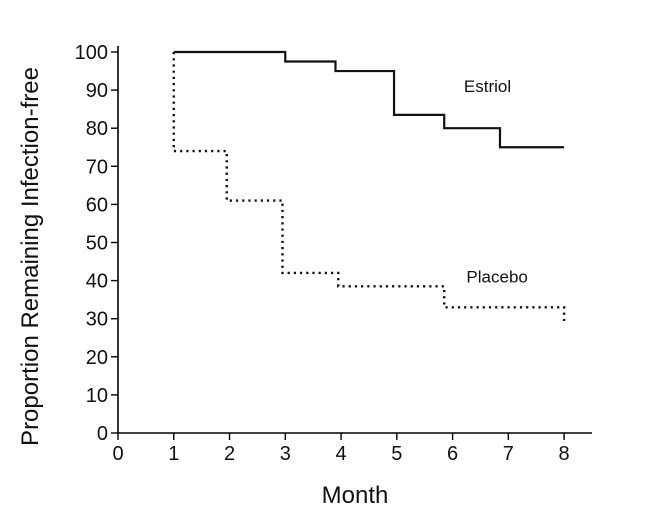 Image resolution: width=660 pixels, height=525 pixels. Describe the element at coordinates (97, 205) in the screenshot. I see `y-tick-label: 60` at that location.